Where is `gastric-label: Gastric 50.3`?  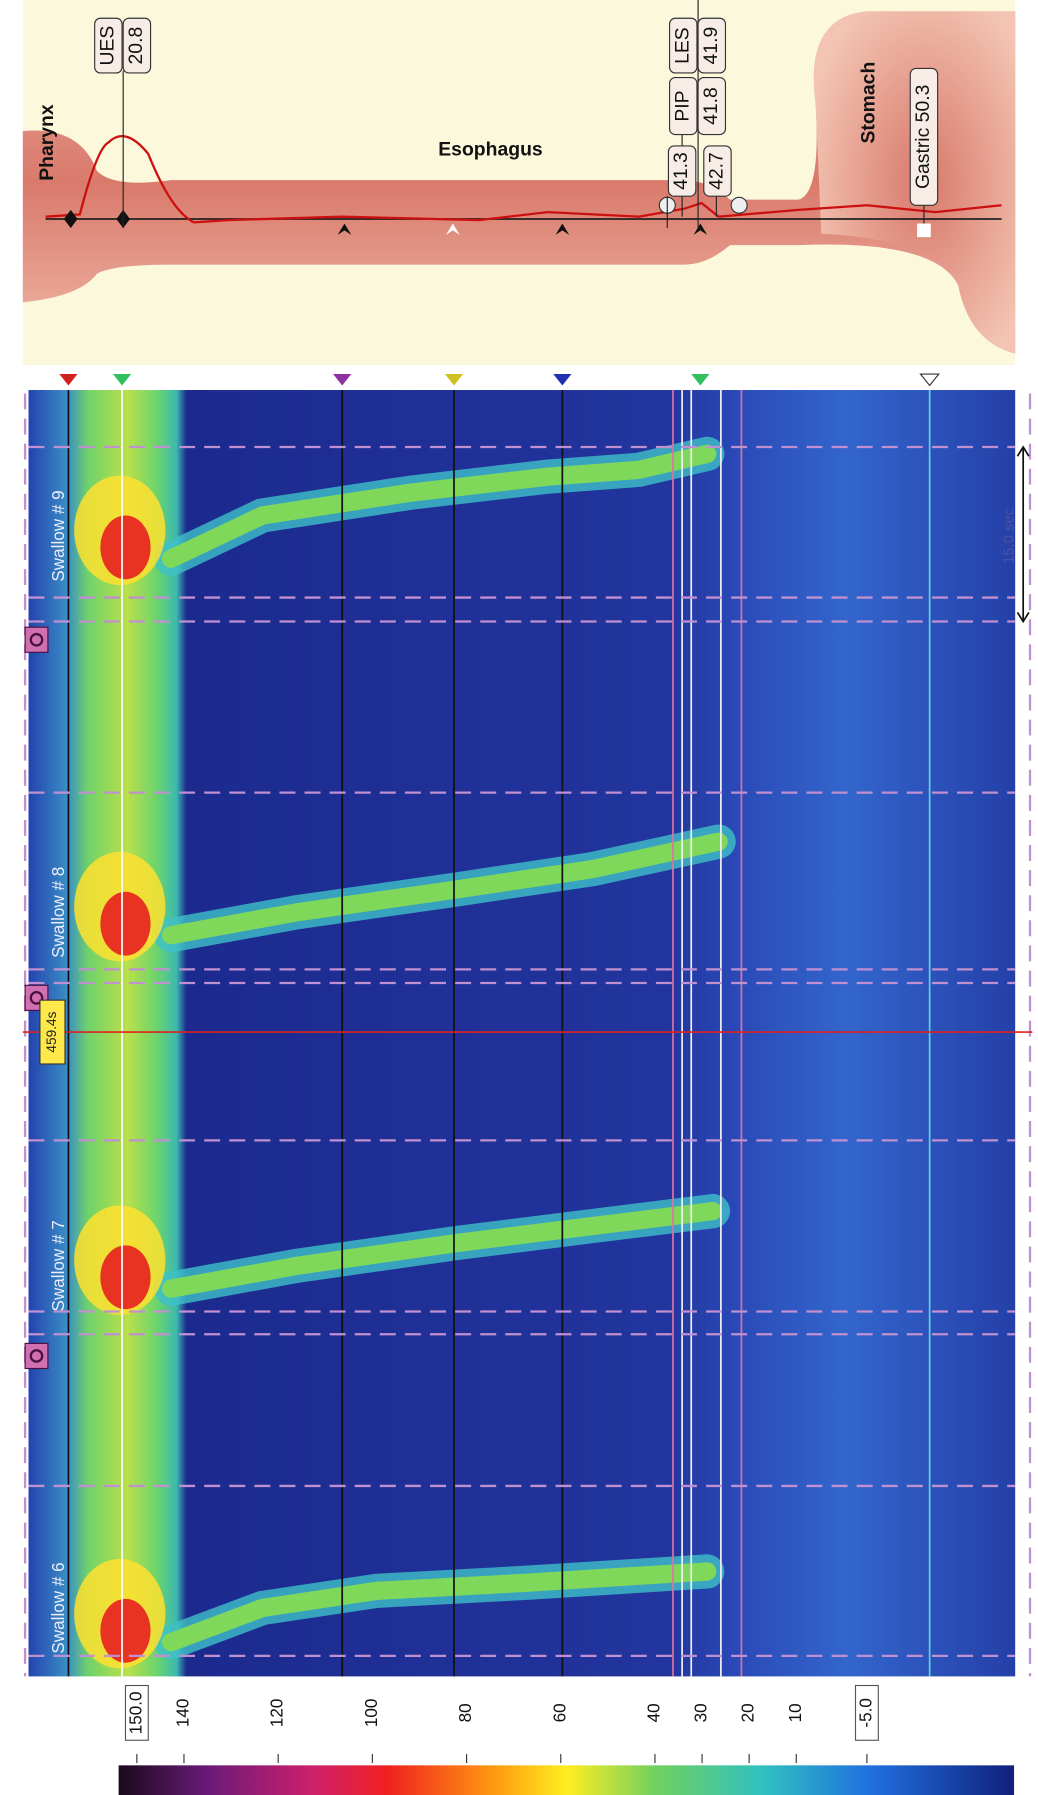 gastric-label: Gastric 50.3 is located at coordinates (923, 137).